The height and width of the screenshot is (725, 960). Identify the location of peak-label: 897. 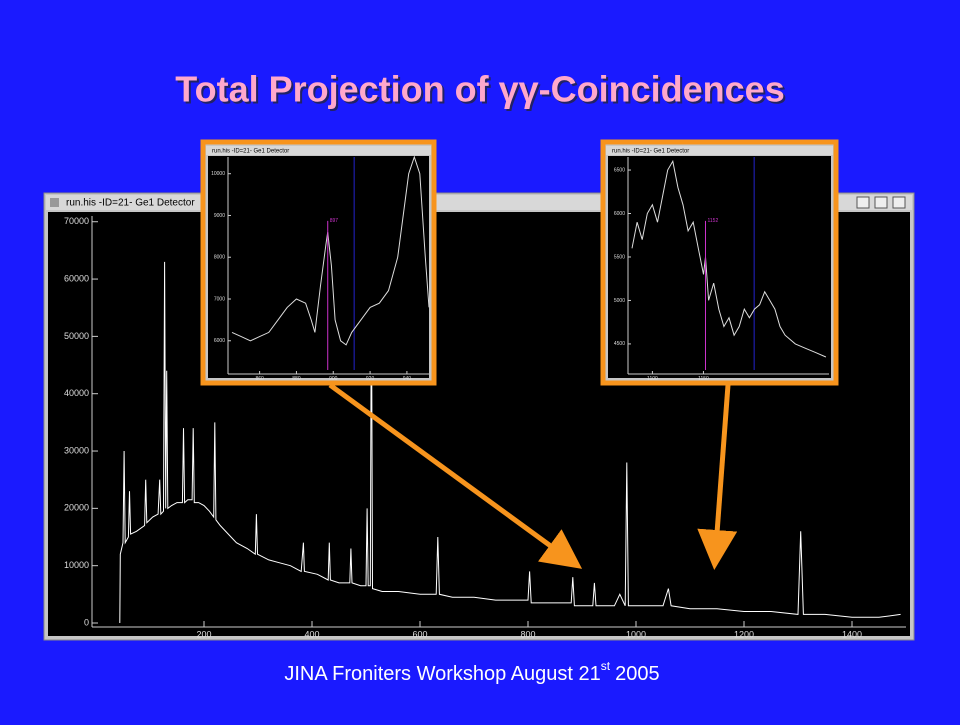
(334, 221).